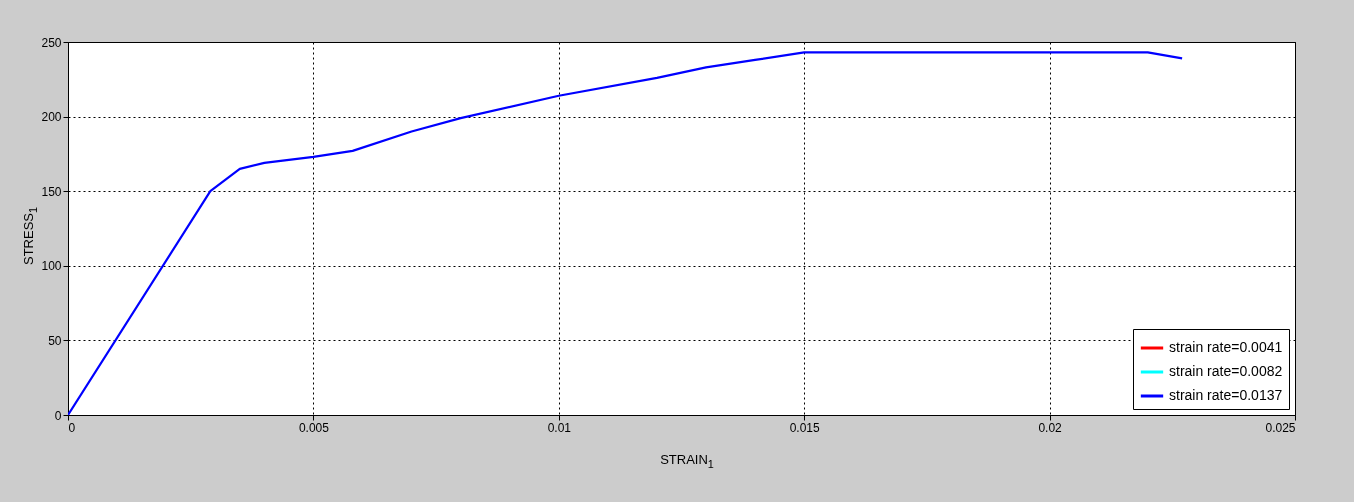 This screenshot has height=502, width=1354. Describe the element at coordinates (1226, 371) in the screenshot. I see `legend-label: strain rate=0.0082` at that location.